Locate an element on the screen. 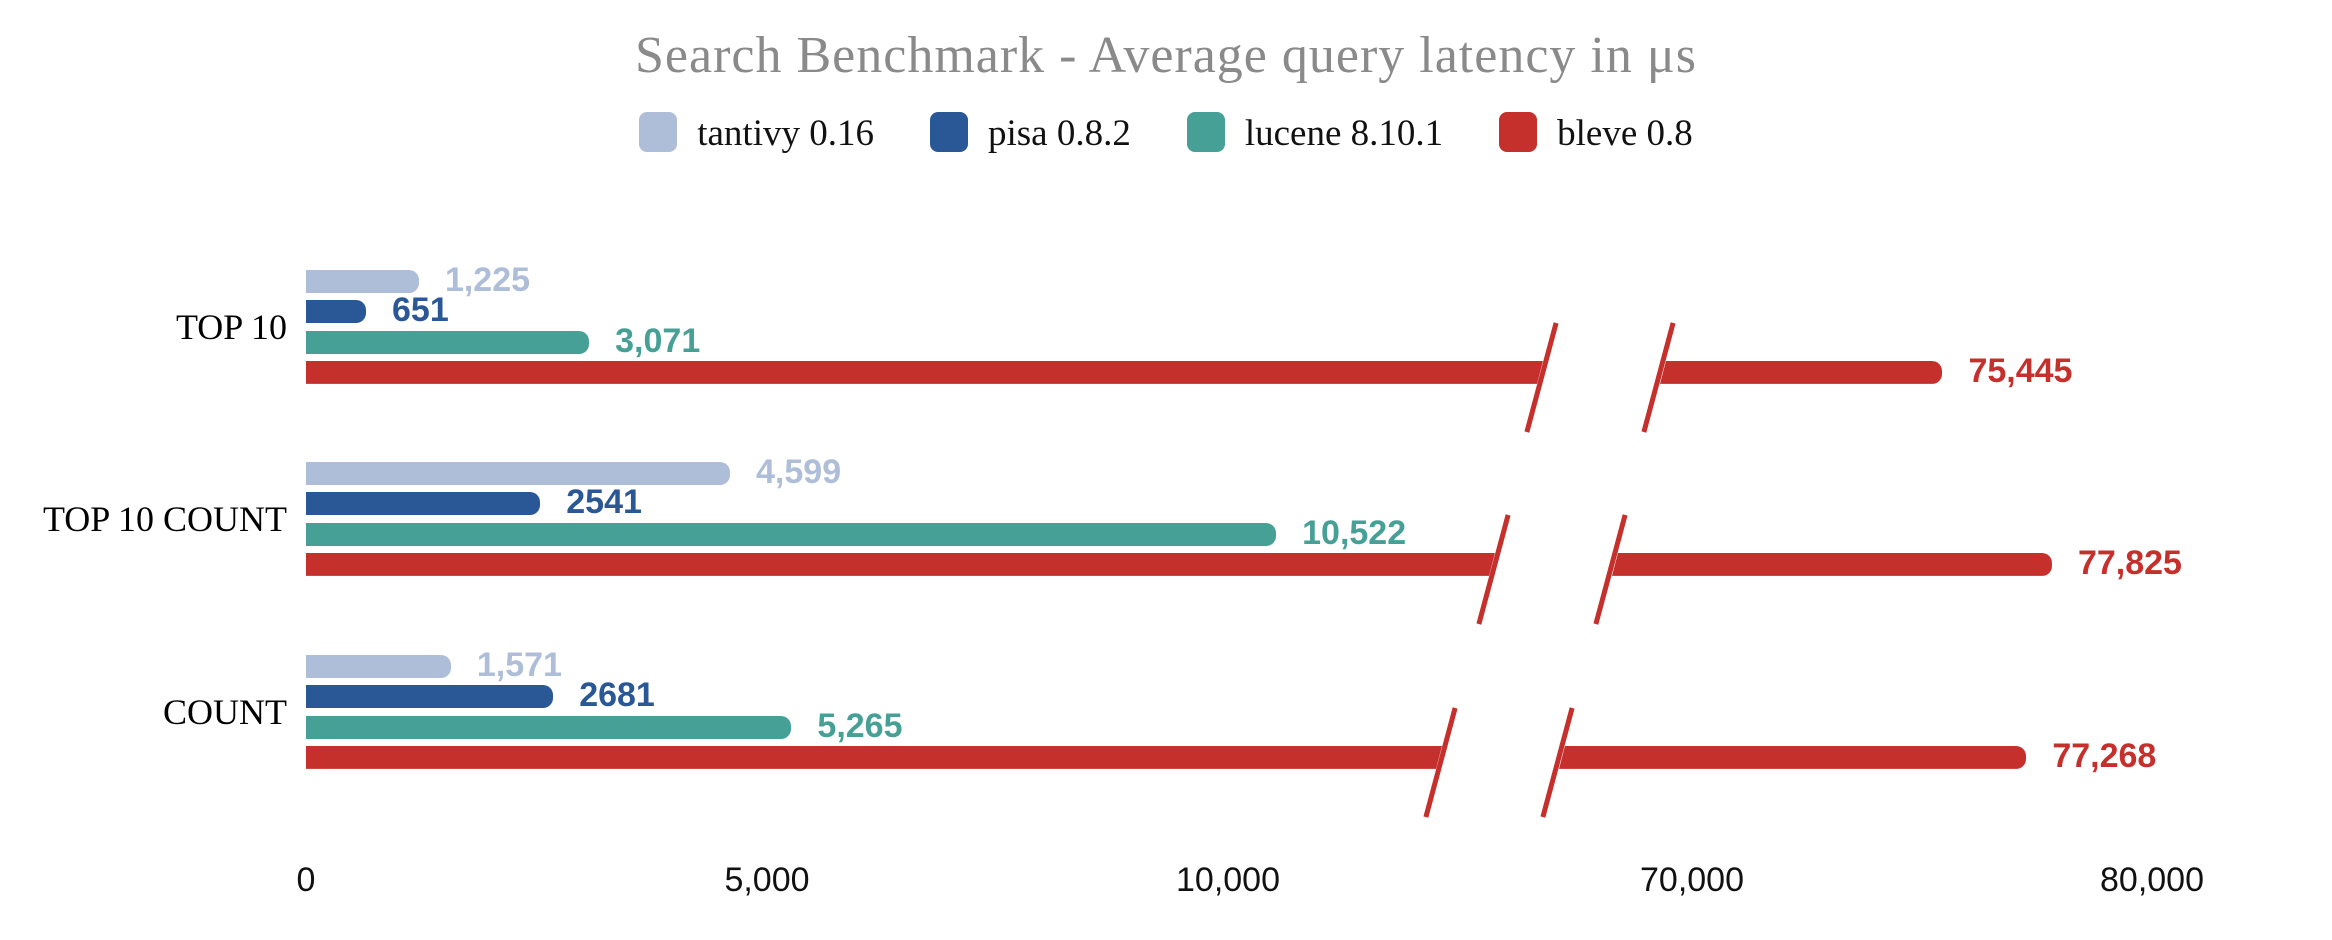 The width and height of the screenshot is (2332, 940). legend-label: lucene 8.10.1 is located at coordinates (1344, 133).